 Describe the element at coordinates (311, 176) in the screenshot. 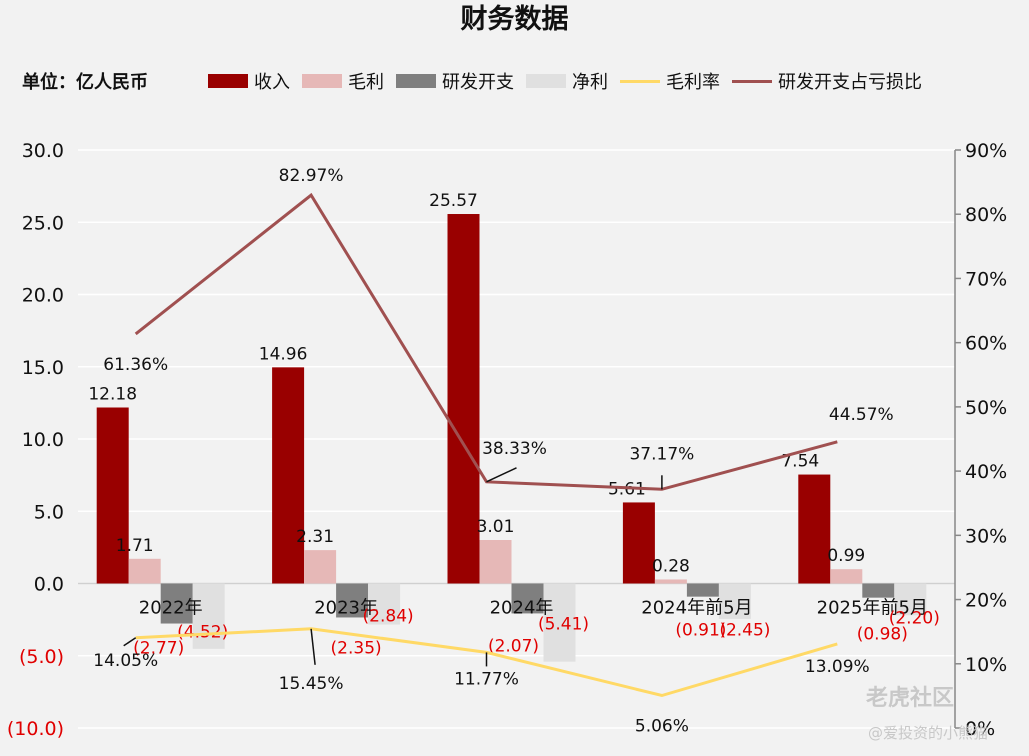

I see `line-value-label: 82.97%` at that location.